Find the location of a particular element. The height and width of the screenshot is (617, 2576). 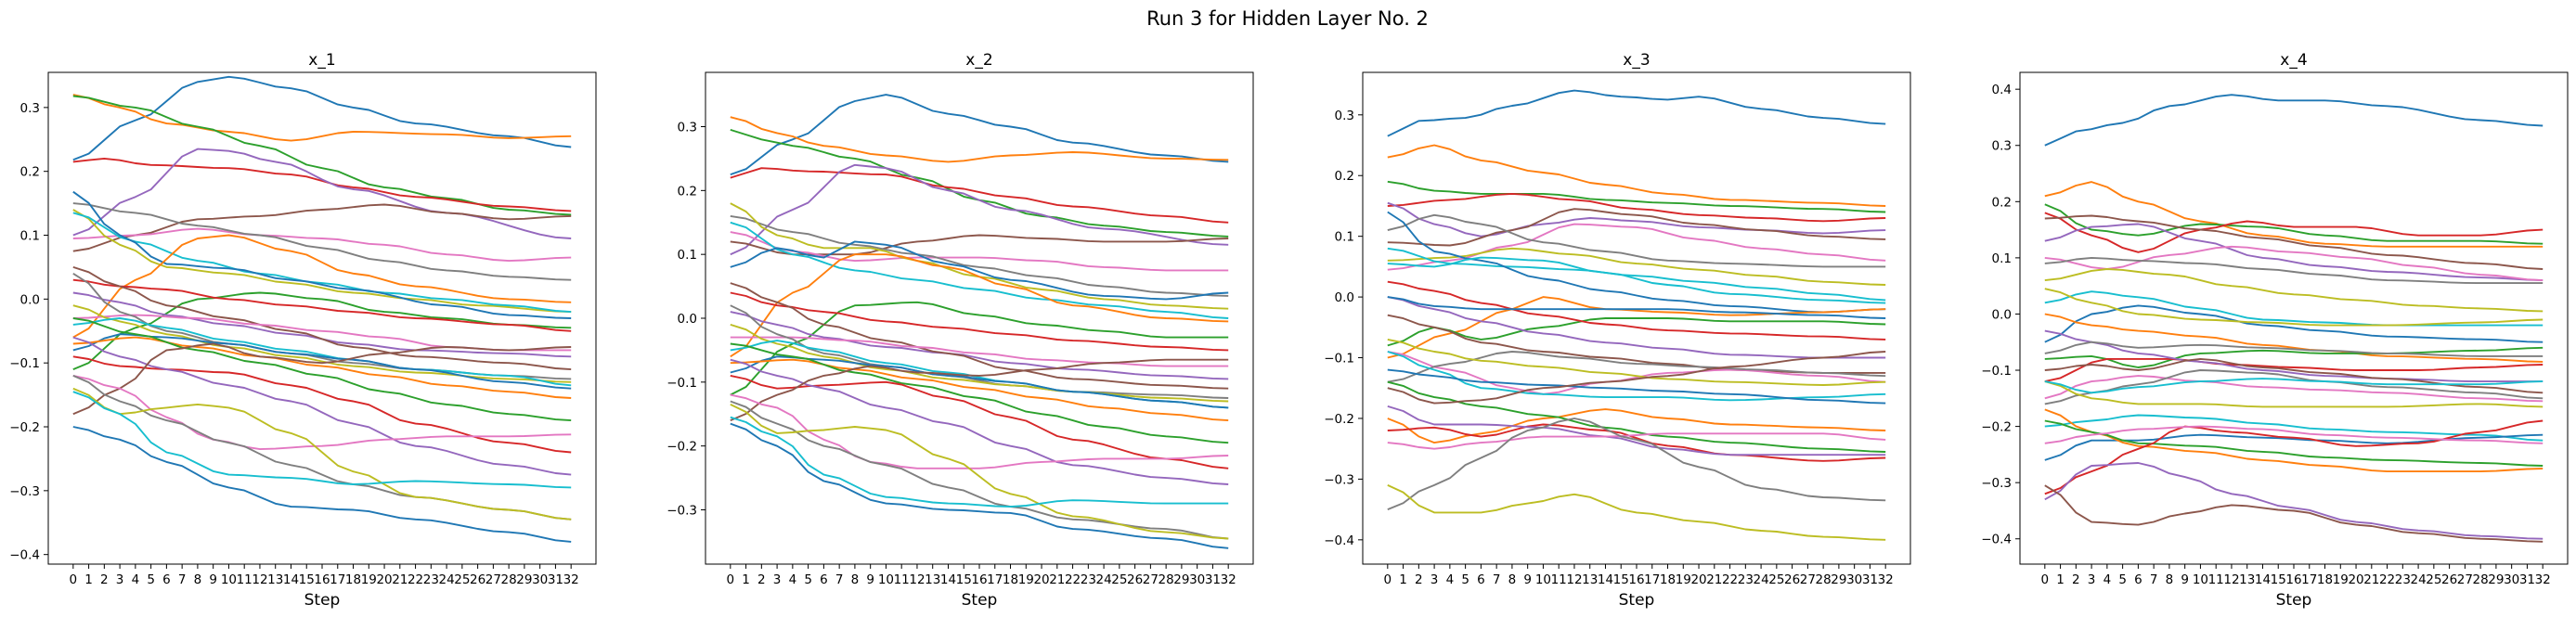

x-tick-label: 8 is located at coordinates (1512, 579).